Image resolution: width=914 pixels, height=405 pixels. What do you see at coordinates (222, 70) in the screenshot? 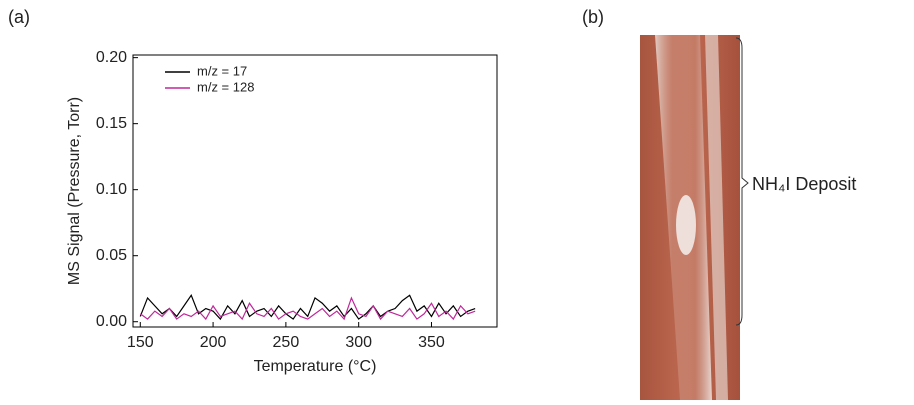
I see `legend-label: m/z = 17` at bounding box center [222, 70].